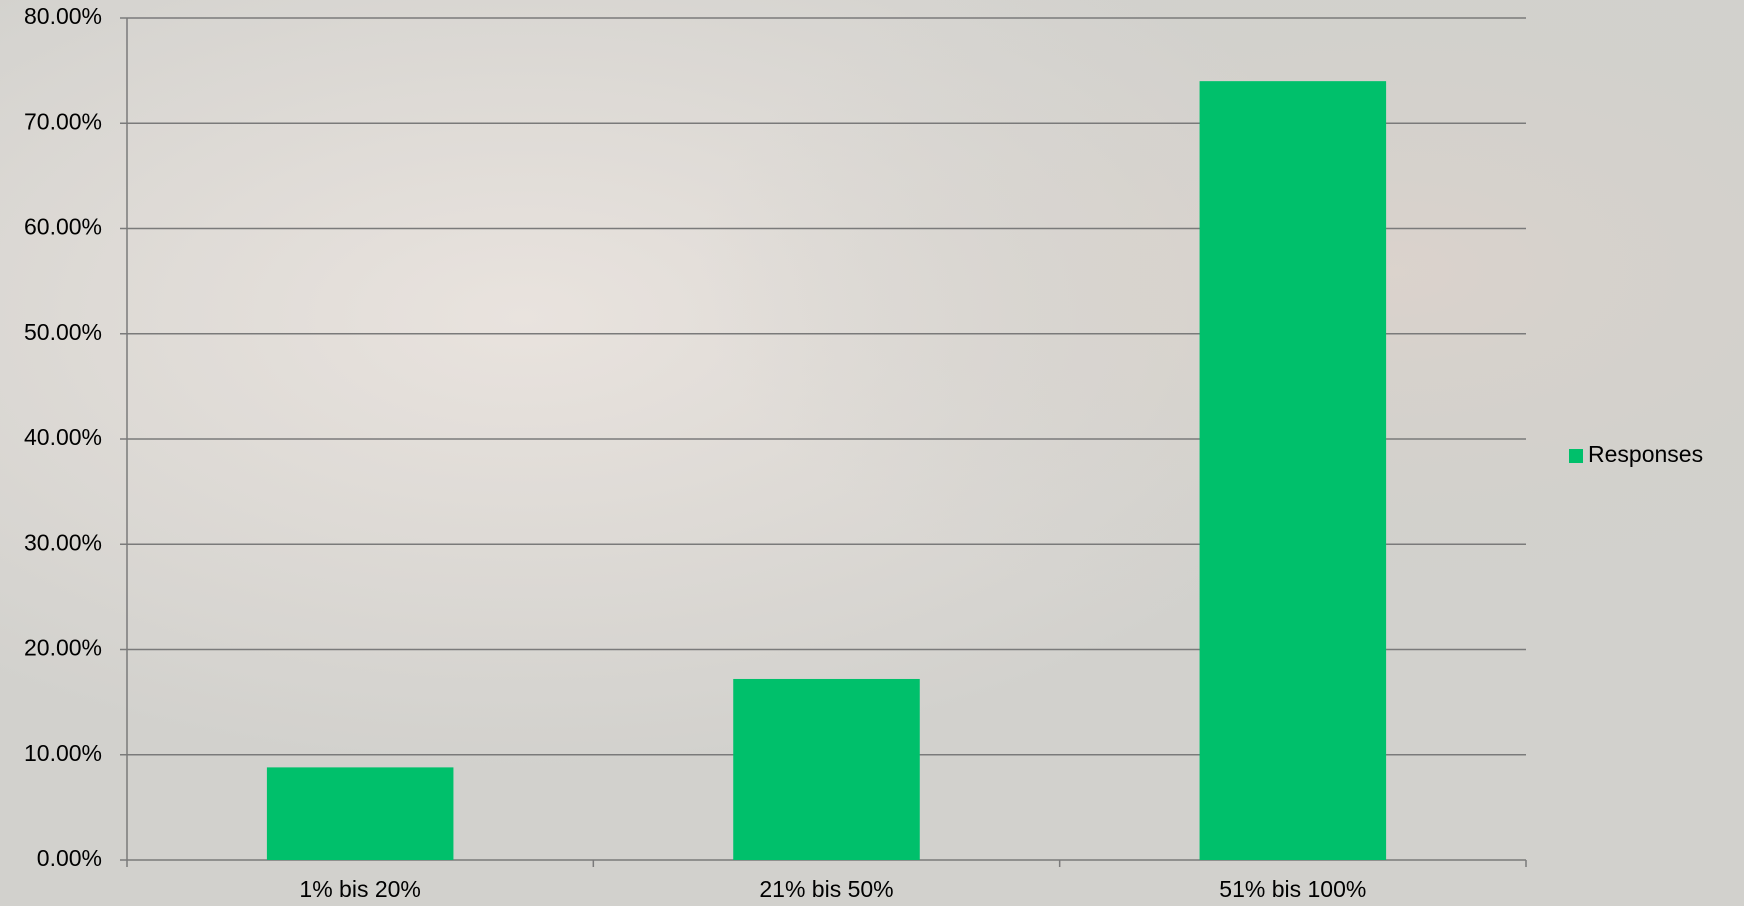 The height and width of the screenshot is (906, 1744). Describe the element at coordinates (359, 889) in the screenshot. I see `x-tick-label: 1% bis 20%` at that location.